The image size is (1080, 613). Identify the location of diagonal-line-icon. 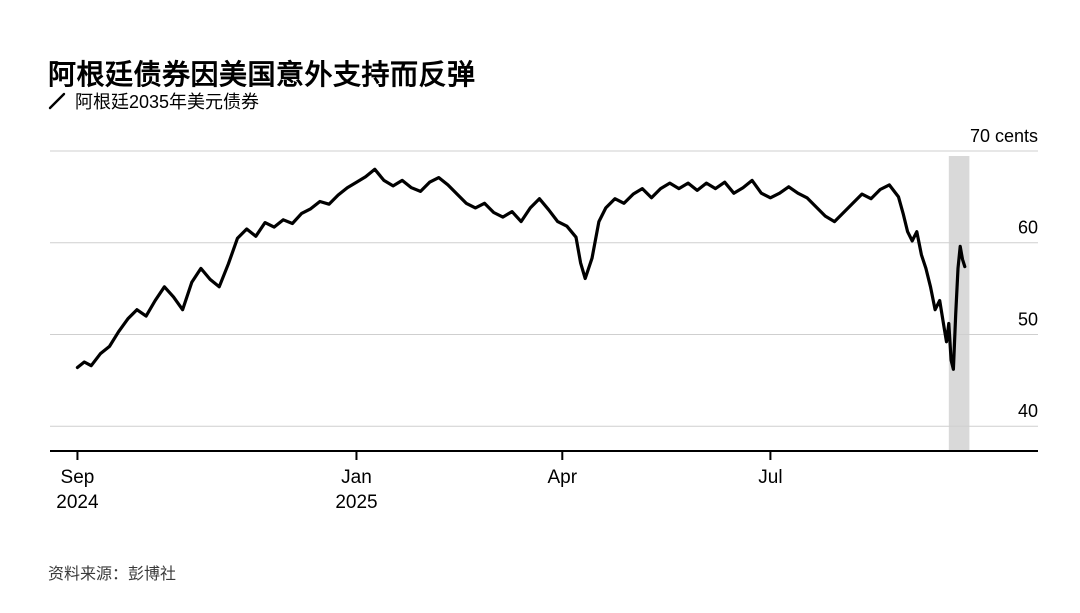
(57, 101).